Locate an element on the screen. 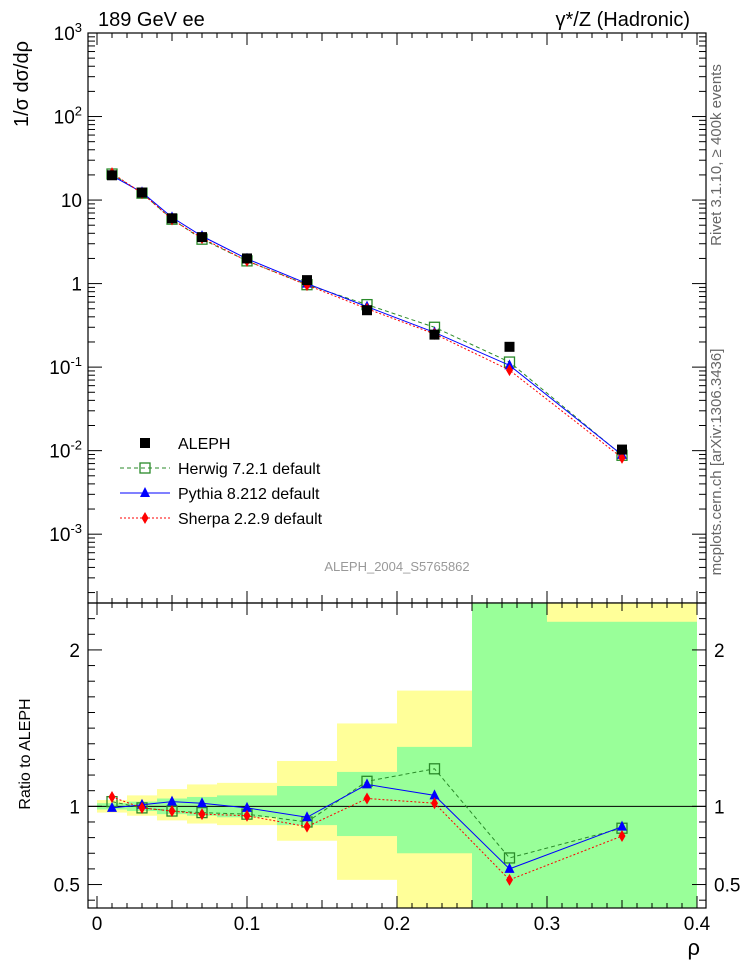 This screenshot has width=746, height=972. ratio-y-tick-label: 0.5 is located at coordinates (67, 886).